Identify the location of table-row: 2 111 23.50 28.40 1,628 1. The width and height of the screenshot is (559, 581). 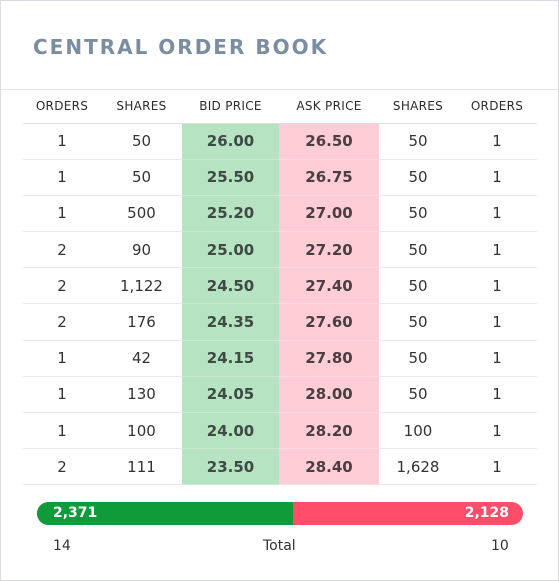
(280, 467).